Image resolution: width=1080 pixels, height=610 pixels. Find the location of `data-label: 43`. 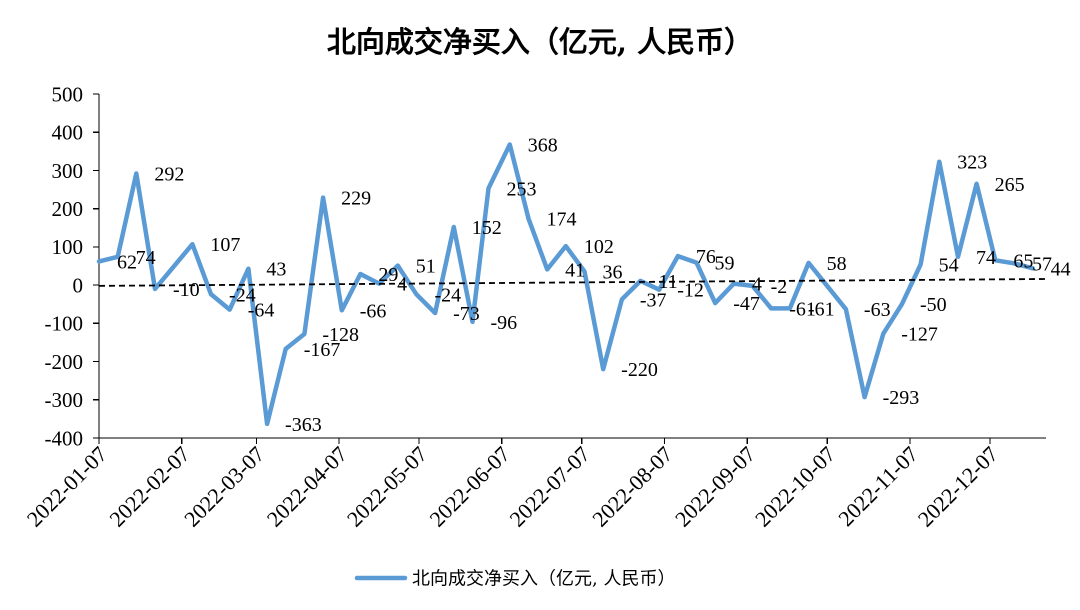

data-label: 43 is located at coordinates (276, 270).